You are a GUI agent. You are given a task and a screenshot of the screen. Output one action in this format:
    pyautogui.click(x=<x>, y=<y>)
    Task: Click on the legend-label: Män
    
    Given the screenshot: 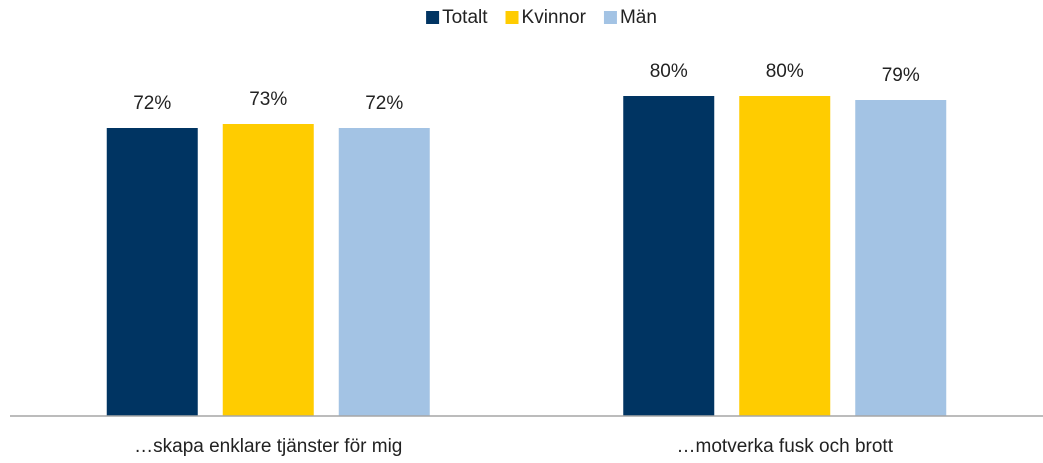 What is the action you would take?
    pyautogui.click(x=638, y=17)
    